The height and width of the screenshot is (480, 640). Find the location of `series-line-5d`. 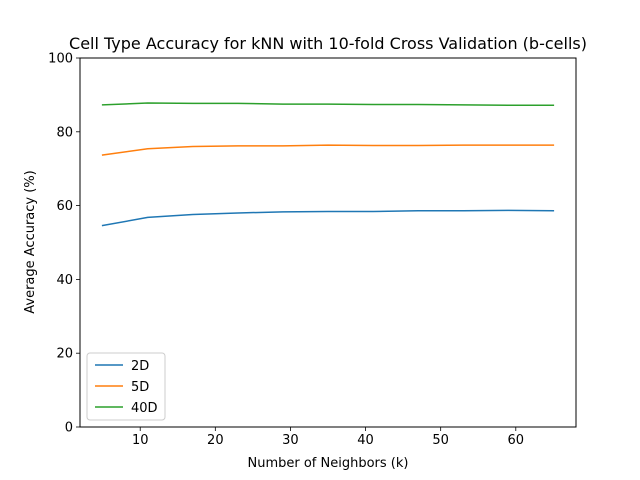

series-line-5d is located at coordinates (328, 150).